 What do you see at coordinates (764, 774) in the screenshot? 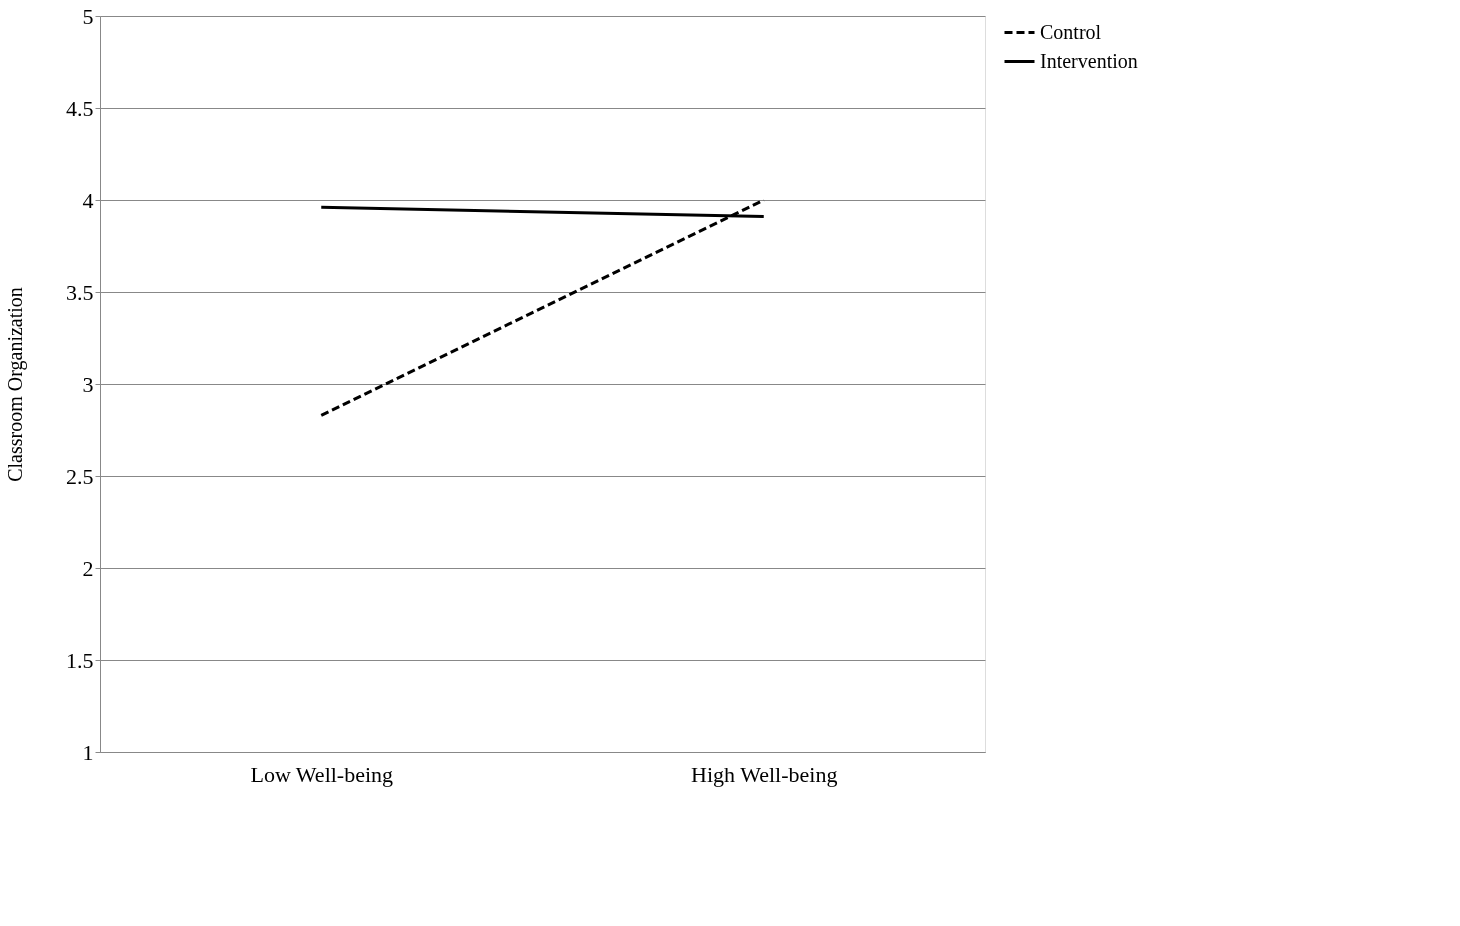
I see `x-tick-label: High Well-being` at bounding box center [764, 774].